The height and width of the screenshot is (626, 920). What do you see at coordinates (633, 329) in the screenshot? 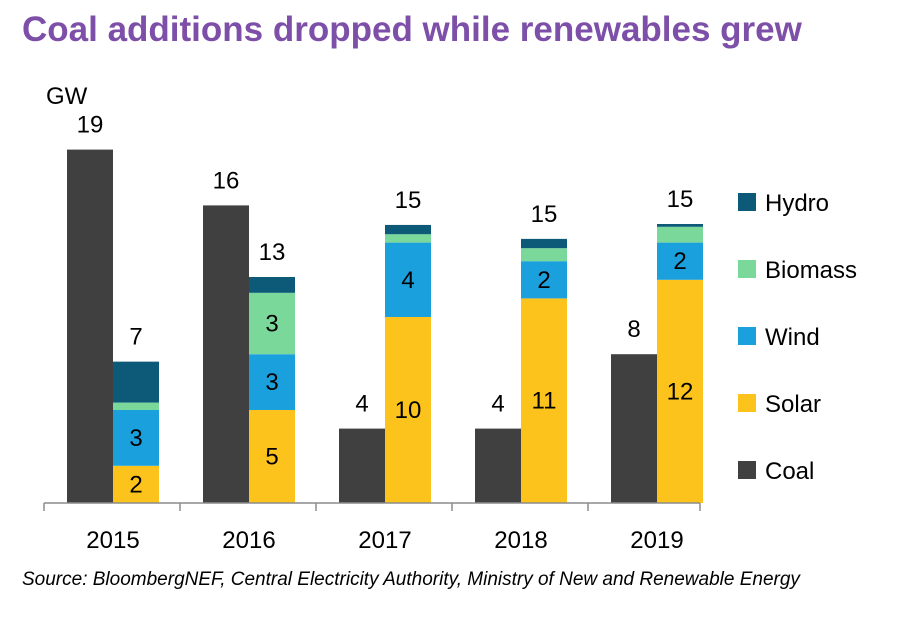
I see `data-label-coal-2019: 8` at bounding box center [633, 329].